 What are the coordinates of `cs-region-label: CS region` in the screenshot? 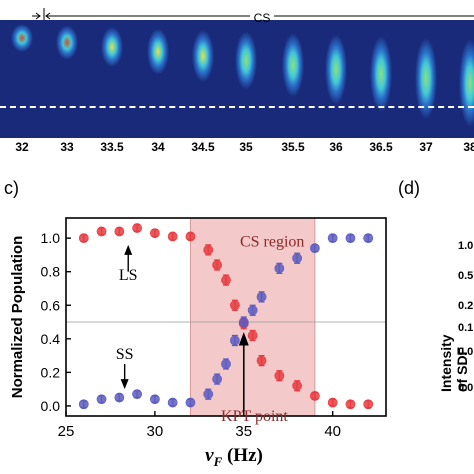 It's located at (272, 242).